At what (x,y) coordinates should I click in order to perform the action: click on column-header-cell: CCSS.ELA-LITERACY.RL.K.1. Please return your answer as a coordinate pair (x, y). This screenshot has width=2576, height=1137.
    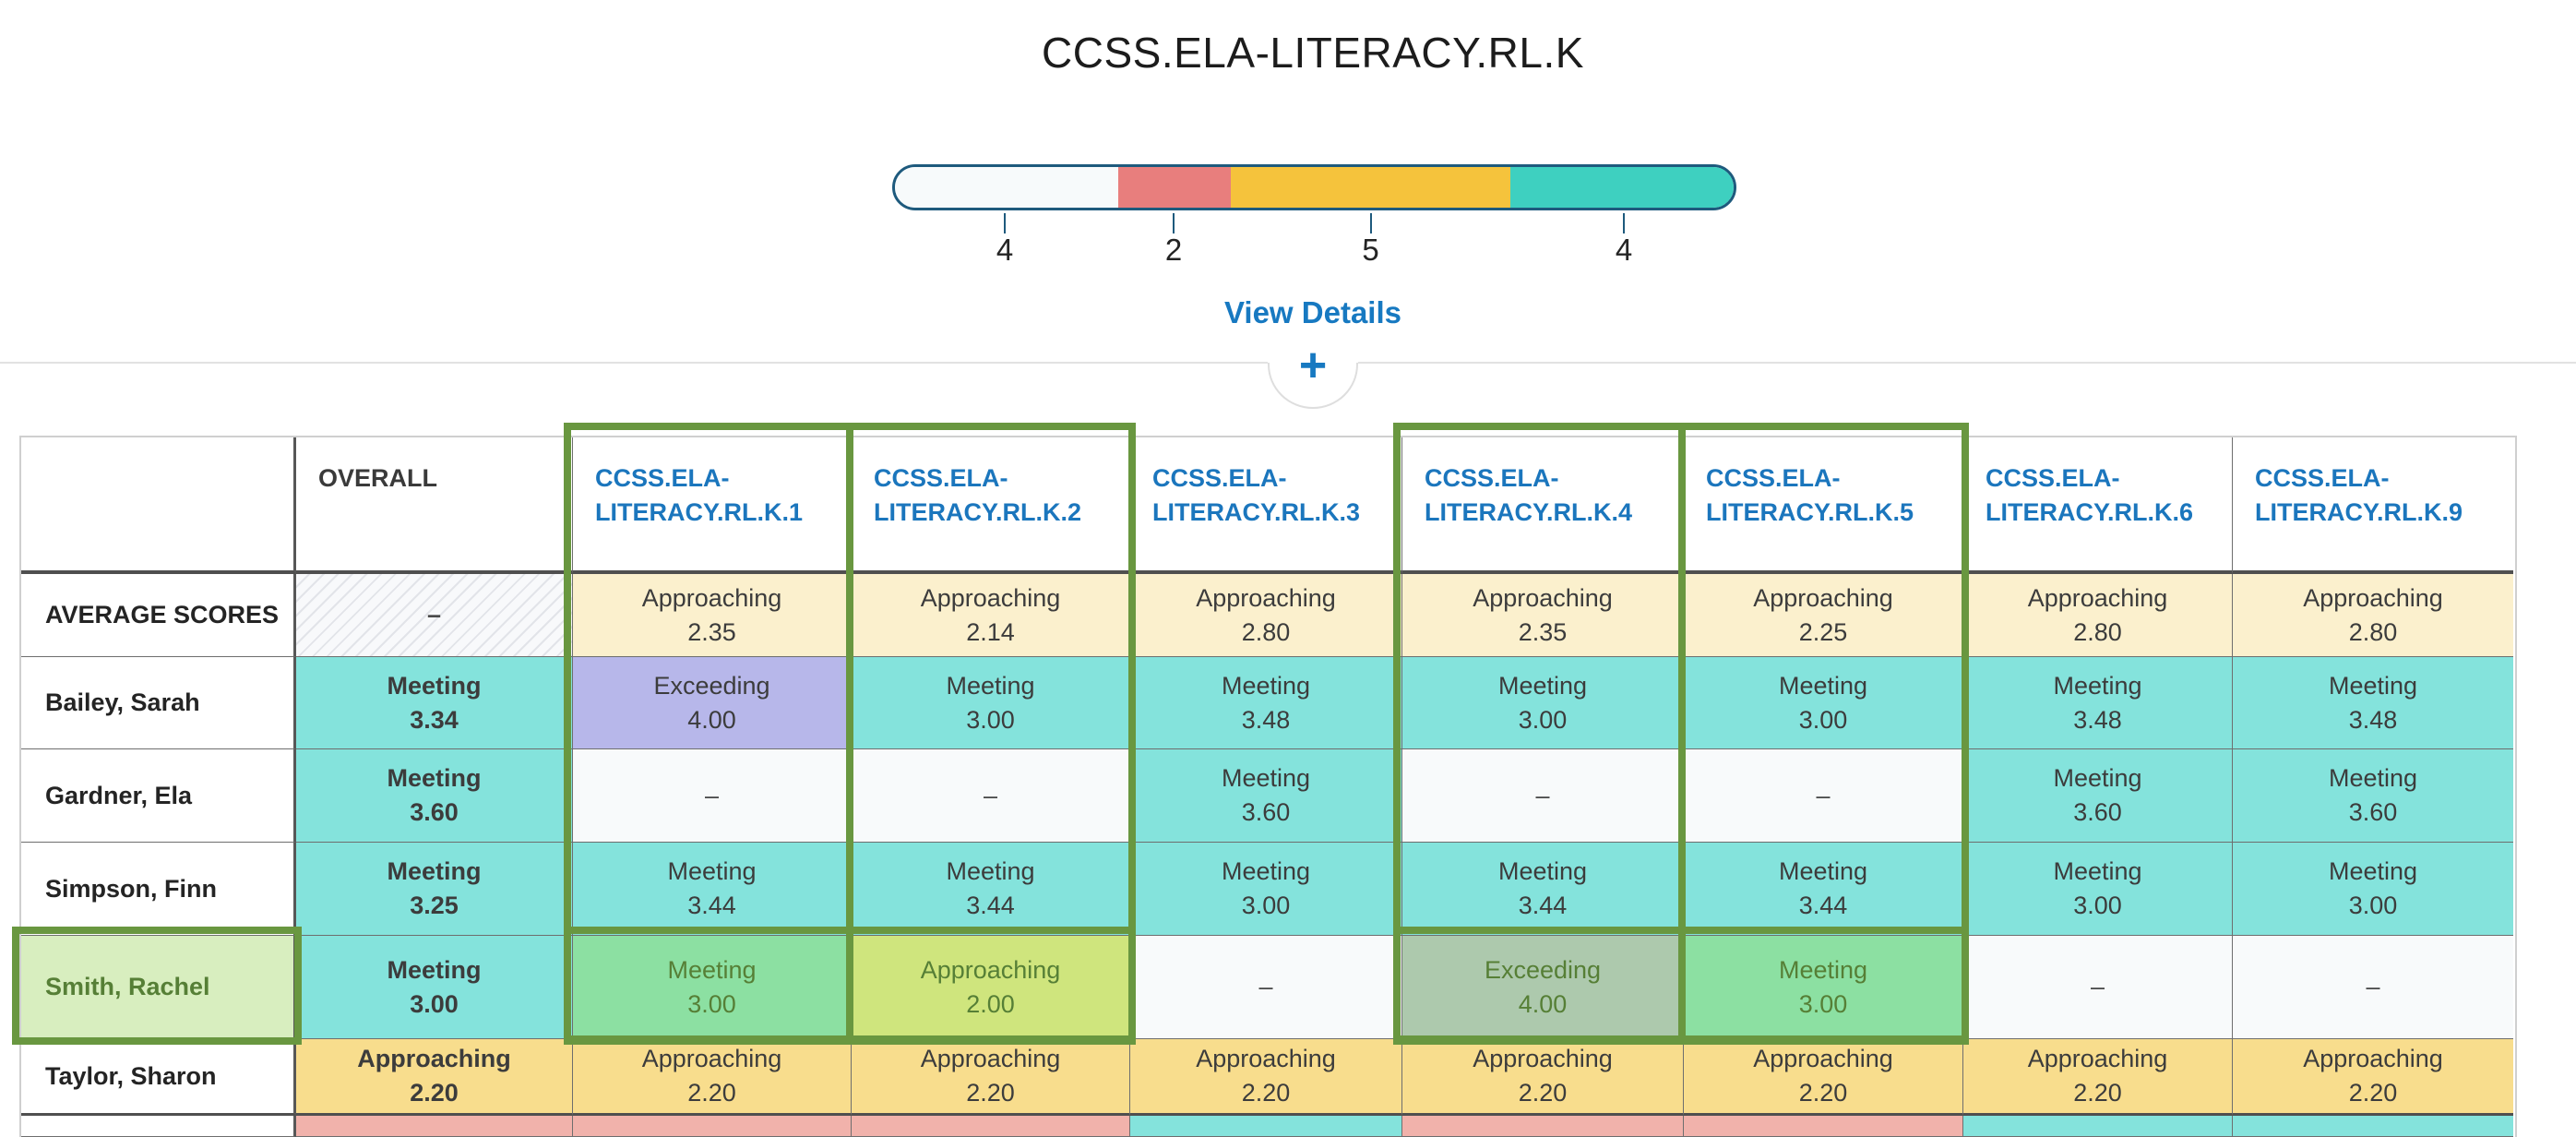
    Looking at the image, I should click on (713, 505).